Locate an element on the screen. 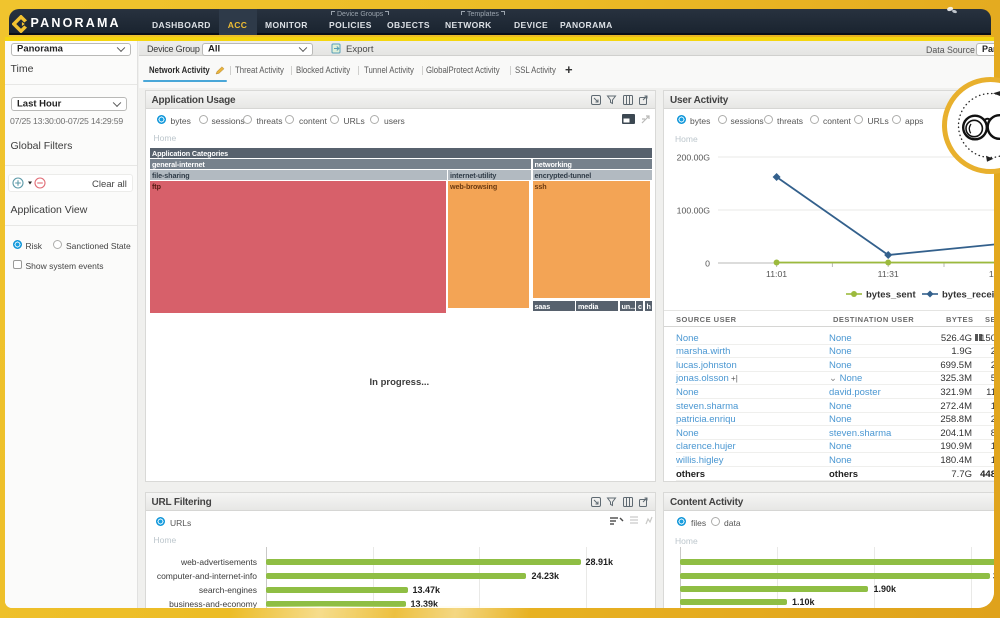  svg-text: bytes_received is located at coordinates (968, 294).